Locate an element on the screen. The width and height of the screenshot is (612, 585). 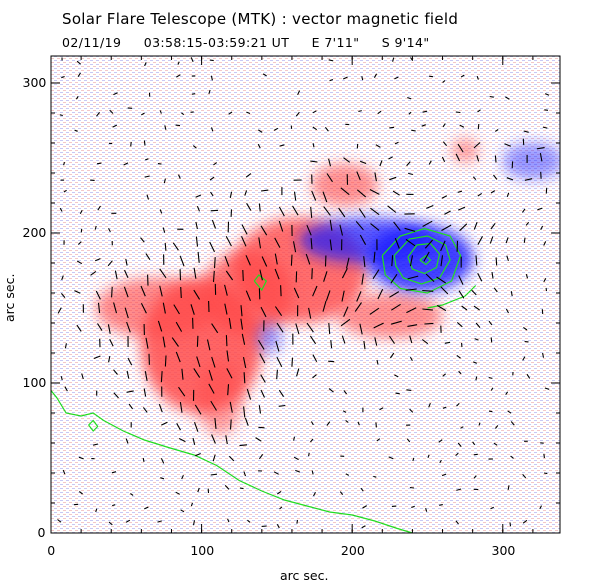
x-tick-label: 100 is located at coordinates (202, 550).